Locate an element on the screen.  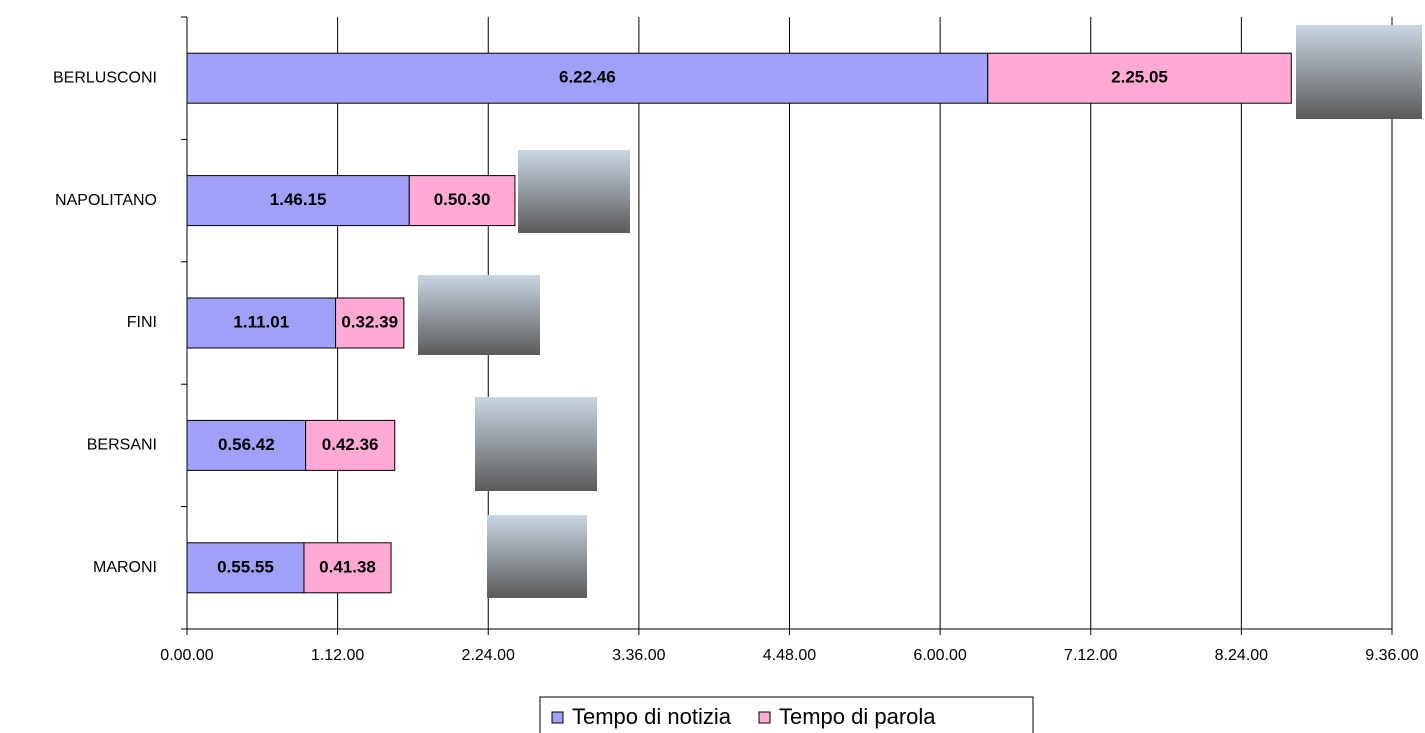
x-tick-label: 9.36.00 is located at coordinates (1391, 655).